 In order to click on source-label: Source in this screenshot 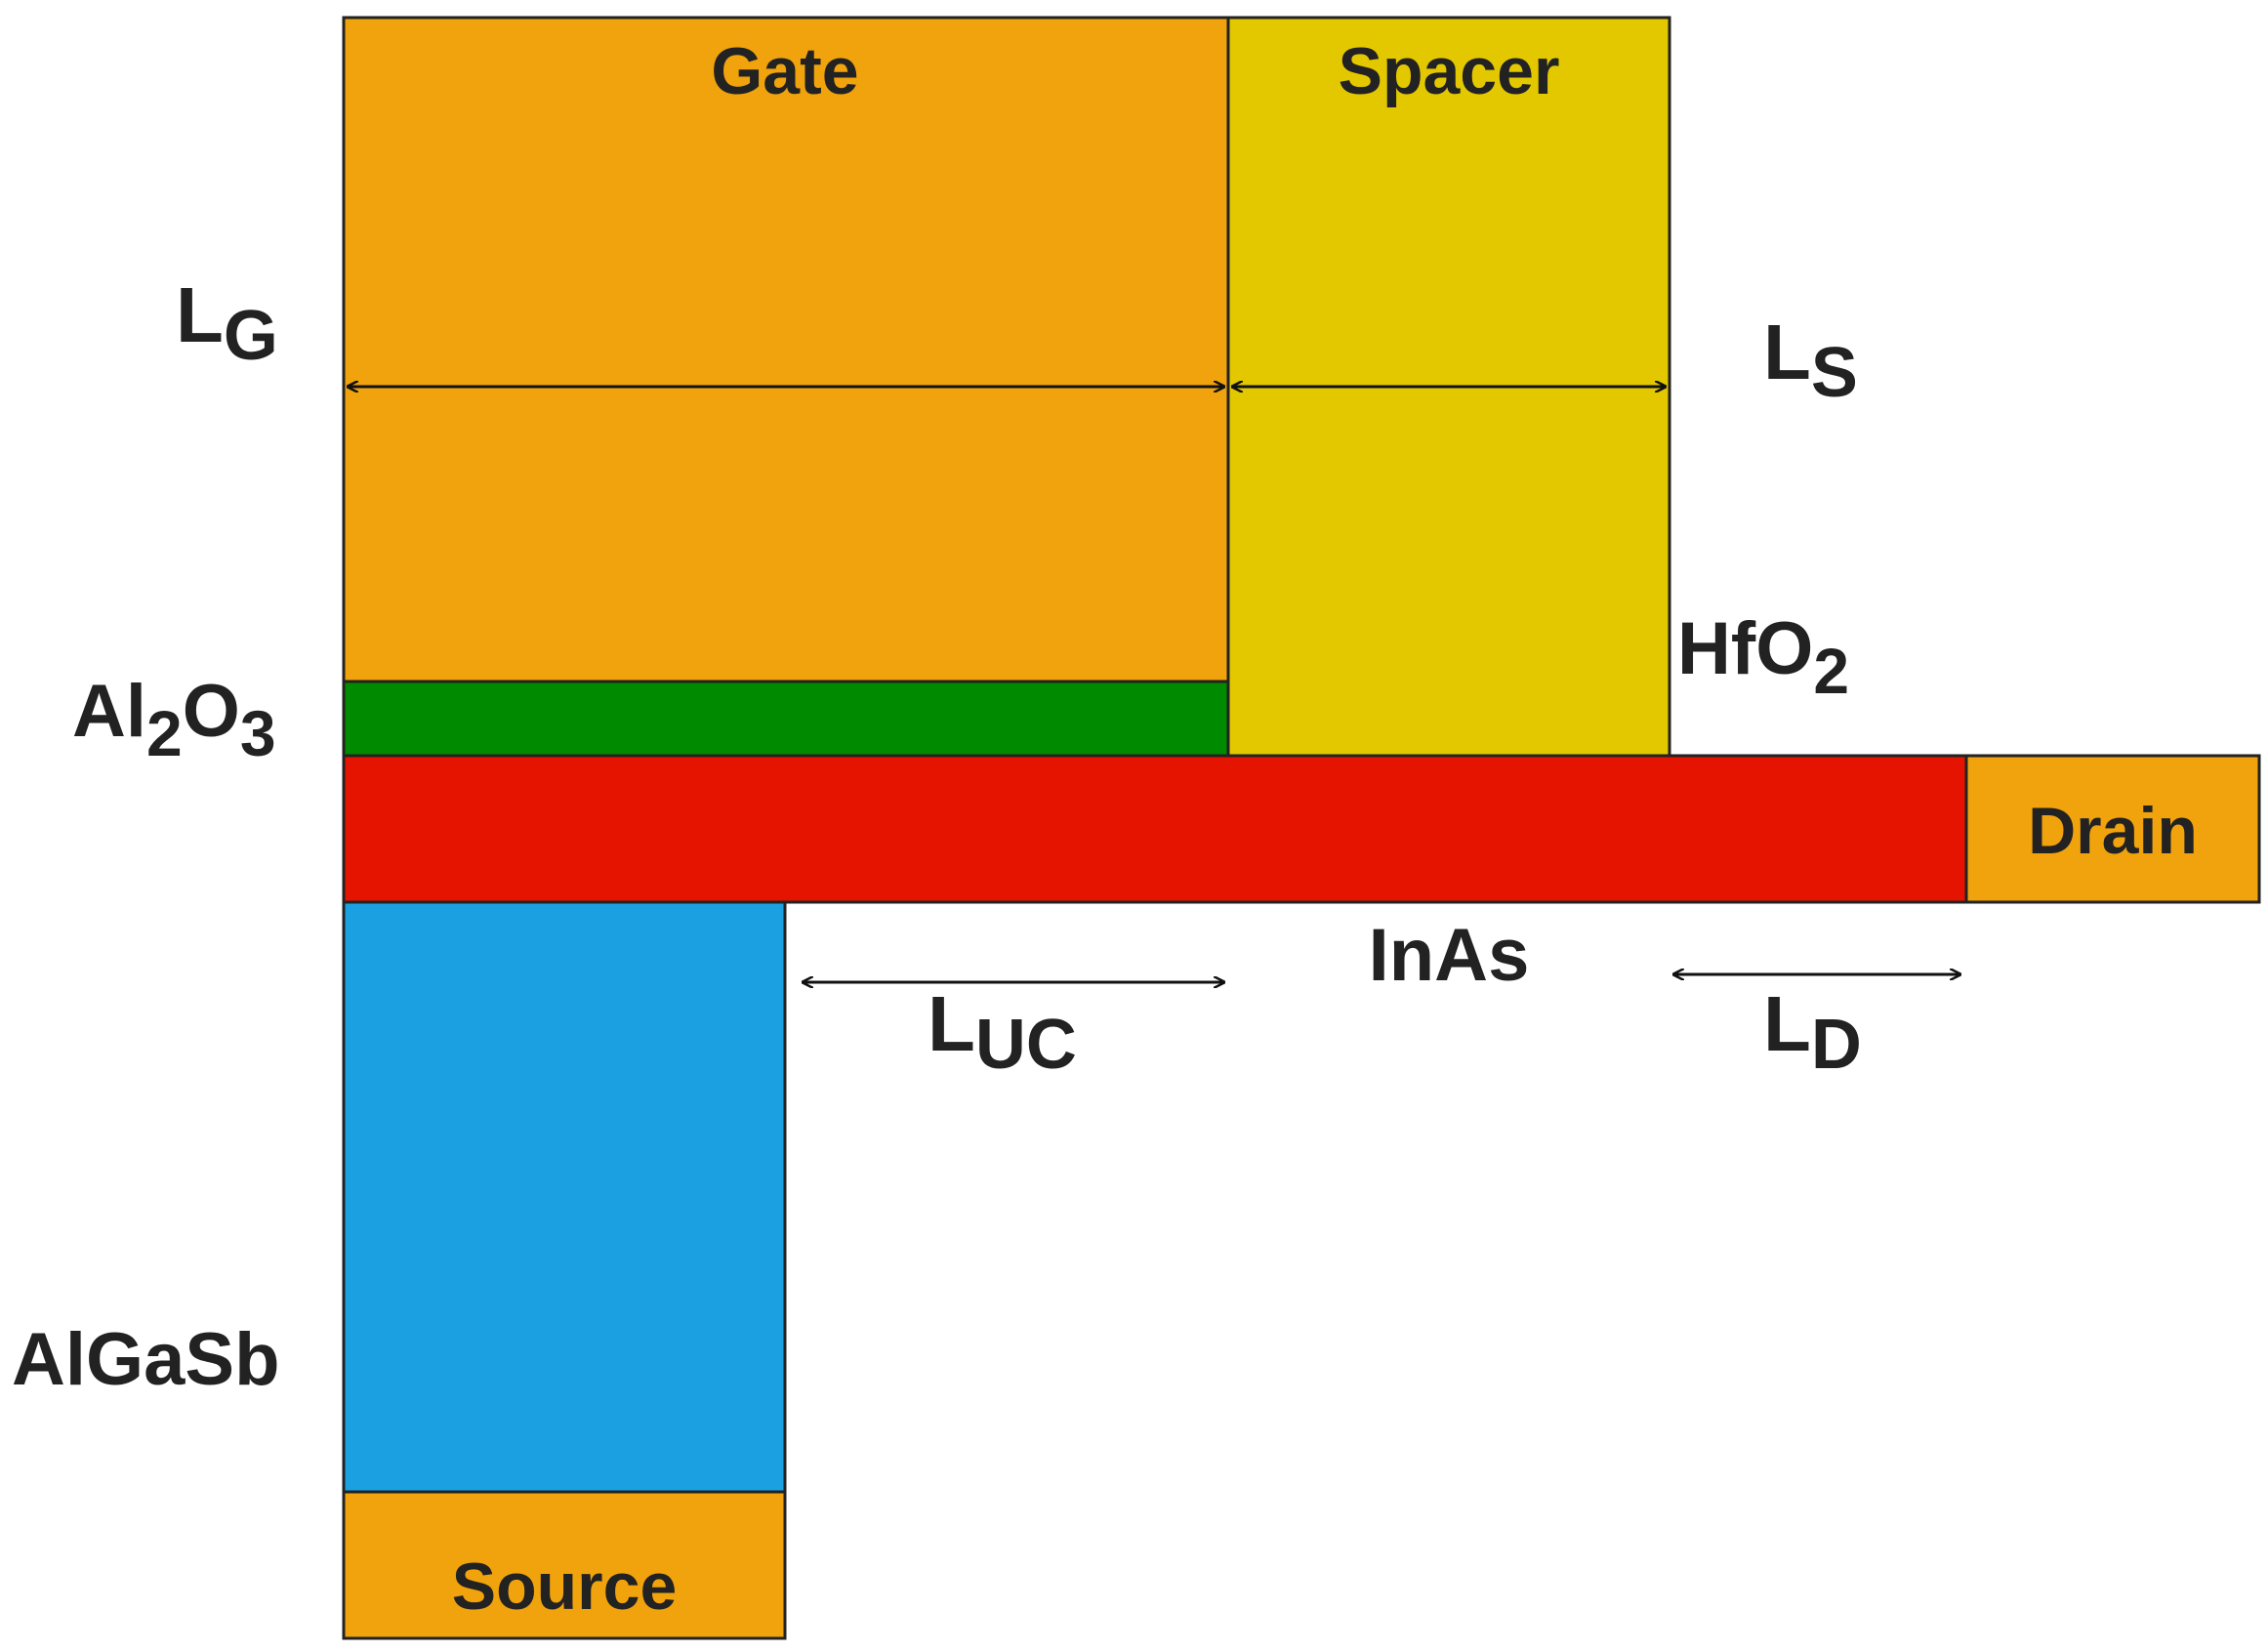, I will do `click(565, 1586)`.